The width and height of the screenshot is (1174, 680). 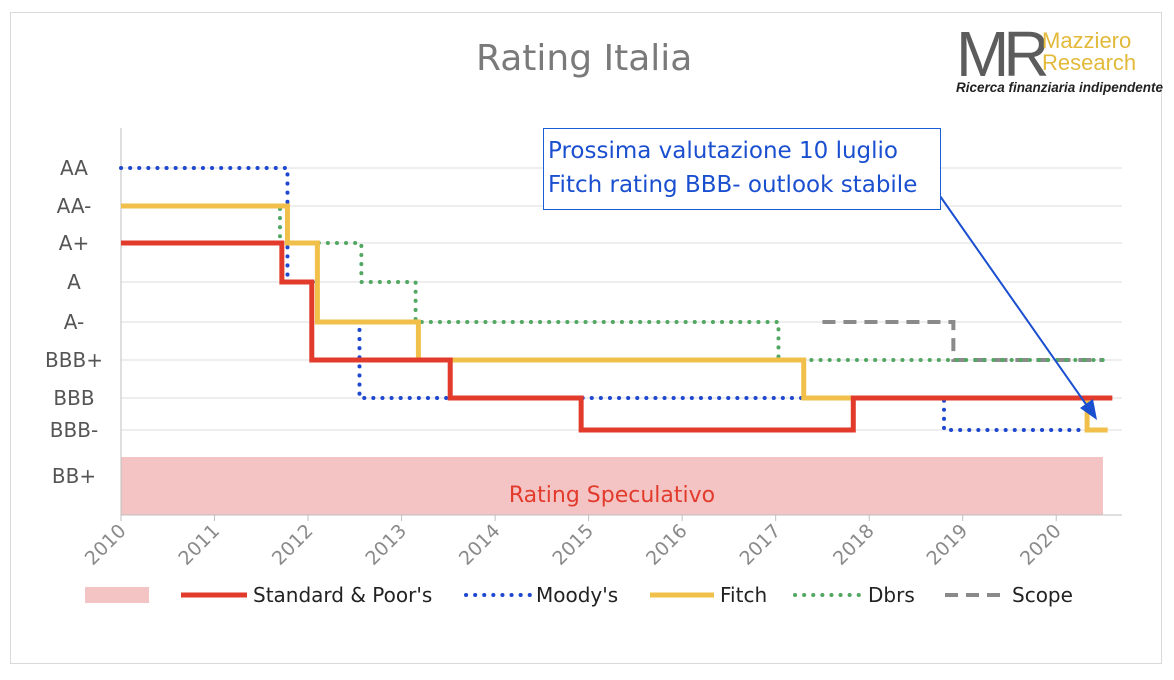 What do you see at coordinates (1060, 87) in the screenshot?
I see `logo-tagline: Ricerca finanziaria indipendente` at bounding box center [1060, 87].